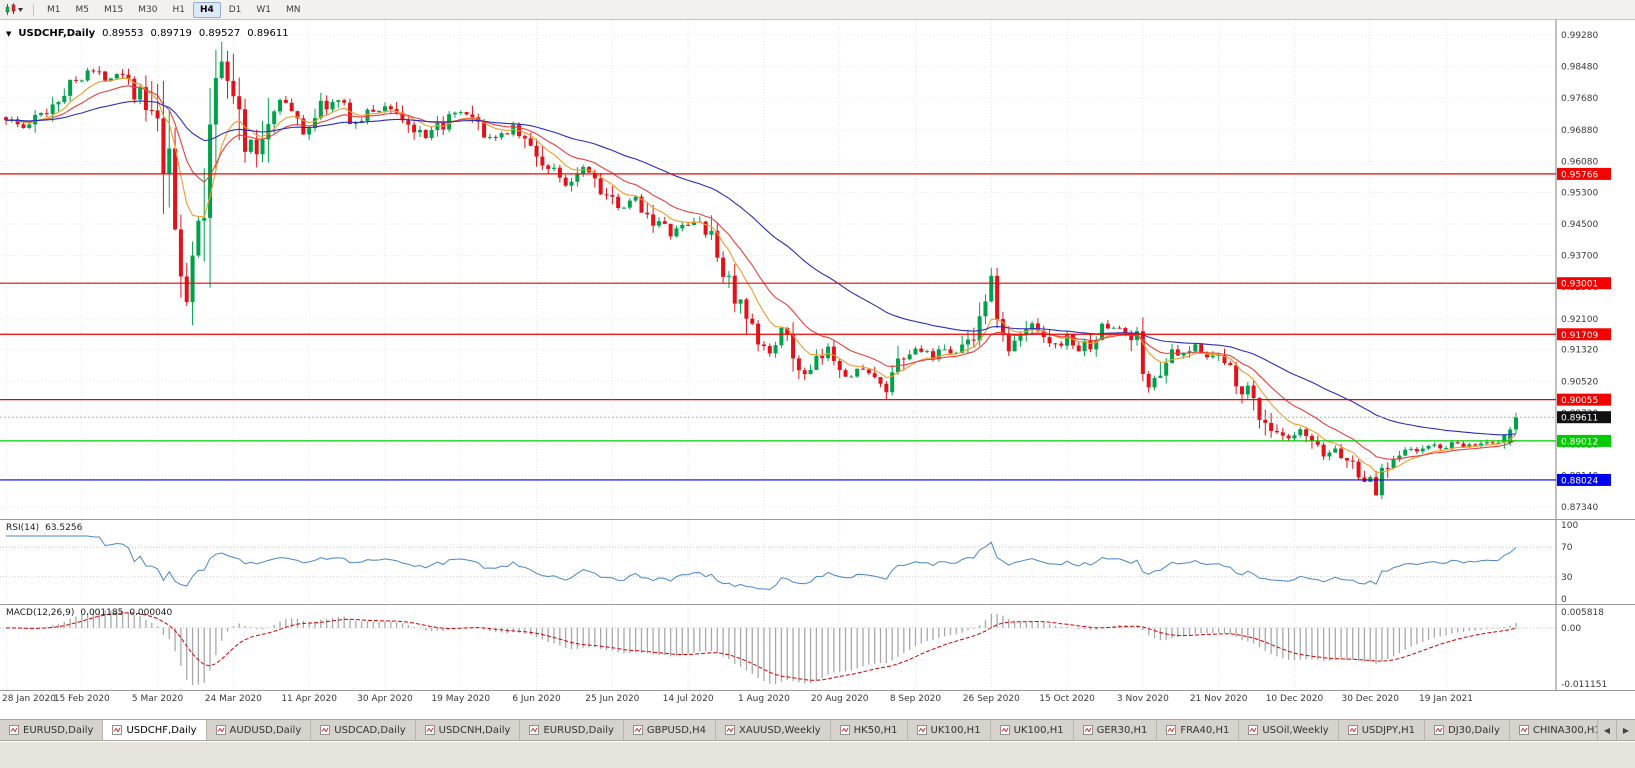  What do you see at coordinates (763, 699) in the screenshot?
I see `date-axis-label: 1 Aug 2020` at bounding box center [763, 699].